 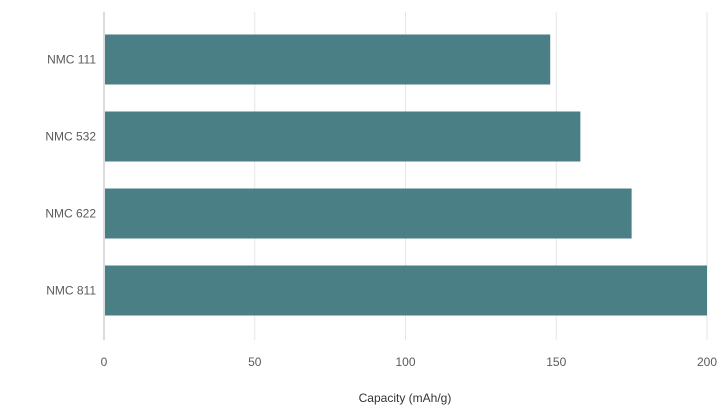 What do you see at coordinates (556, 362) in the screenshot?
I see `x-tick-label-150: 150` at bounding box center [556, 362].